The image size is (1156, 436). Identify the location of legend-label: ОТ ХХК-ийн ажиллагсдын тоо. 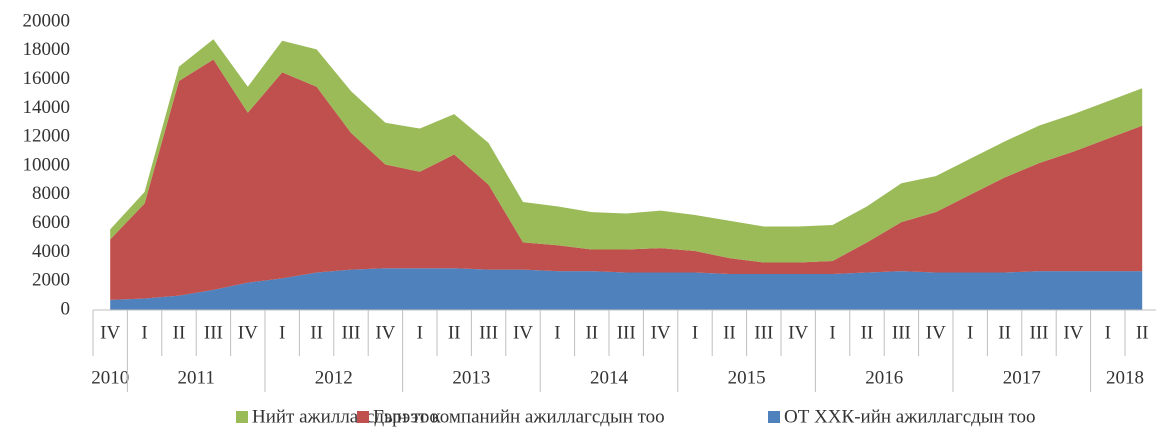
(910, 416).